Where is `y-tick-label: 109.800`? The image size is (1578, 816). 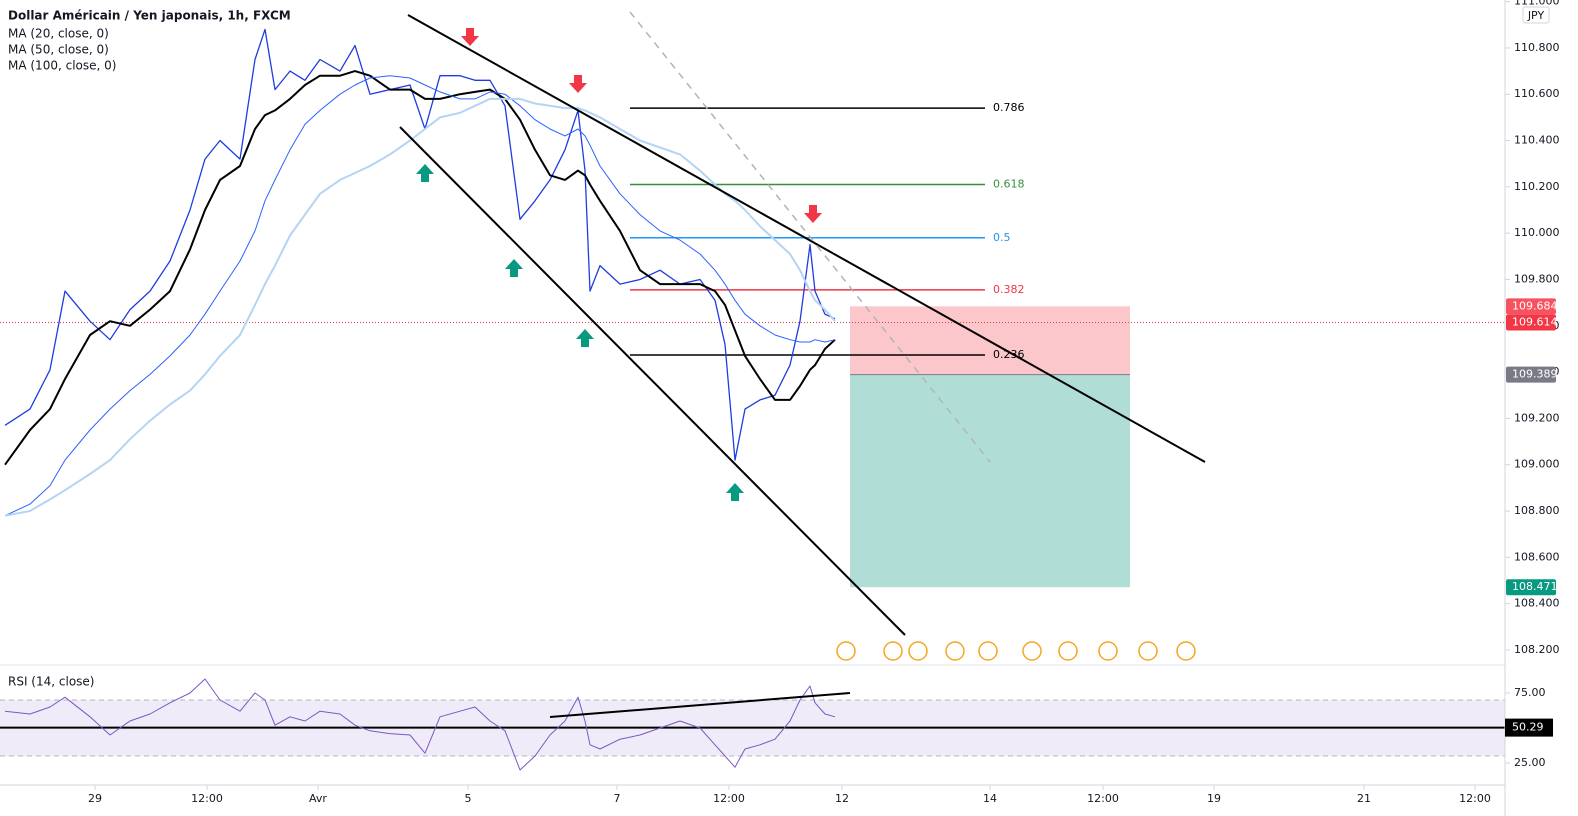 y-tick-label: 109.800 is located at coordinates (1537, 278).